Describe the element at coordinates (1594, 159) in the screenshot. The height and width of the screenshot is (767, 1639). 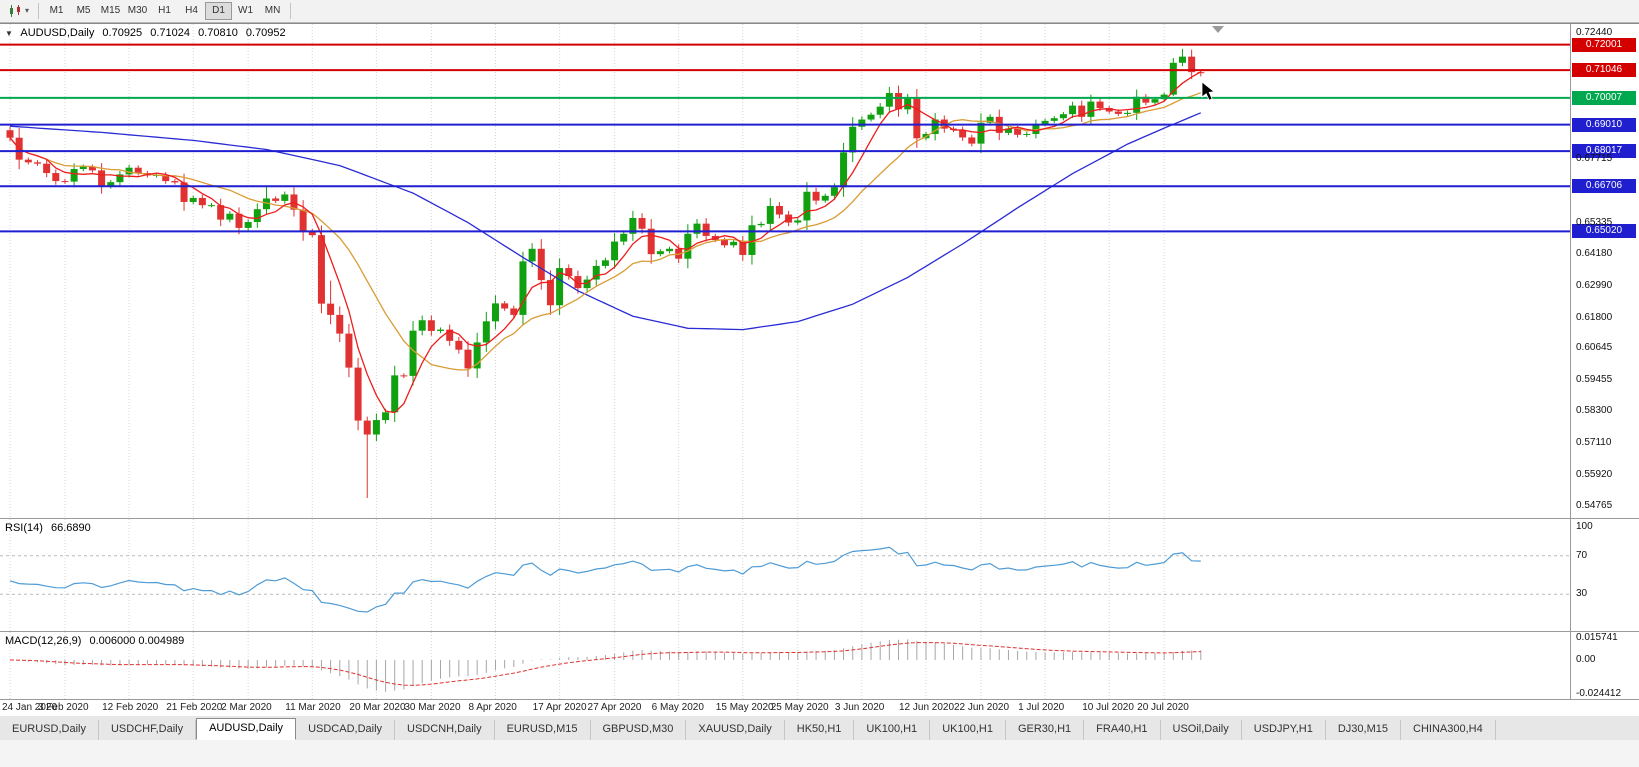
I see `price-axis-label: 0.67715` at that location.